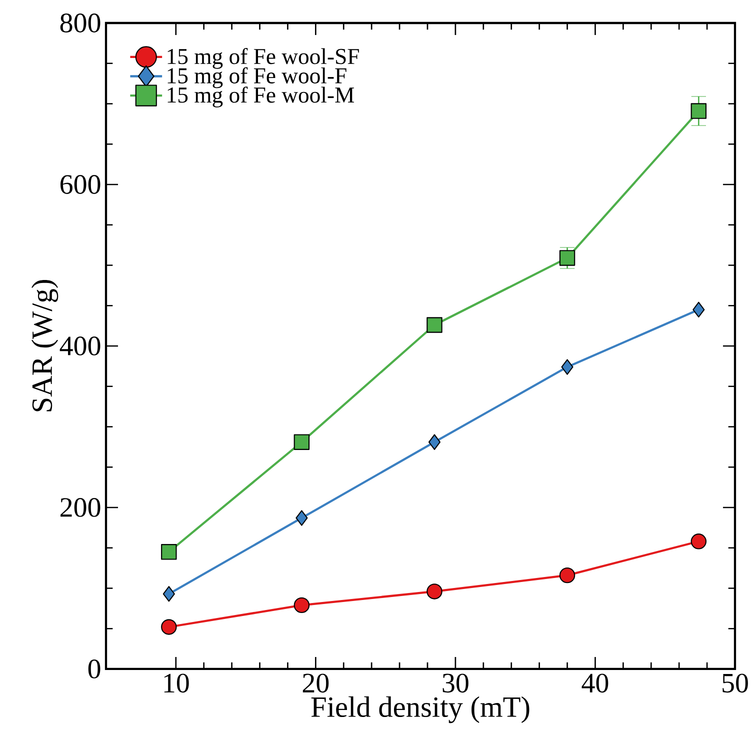 The height and width of the screenshot is (753, 754). I want to click on x-tick-label: 10, so click(176, 683).